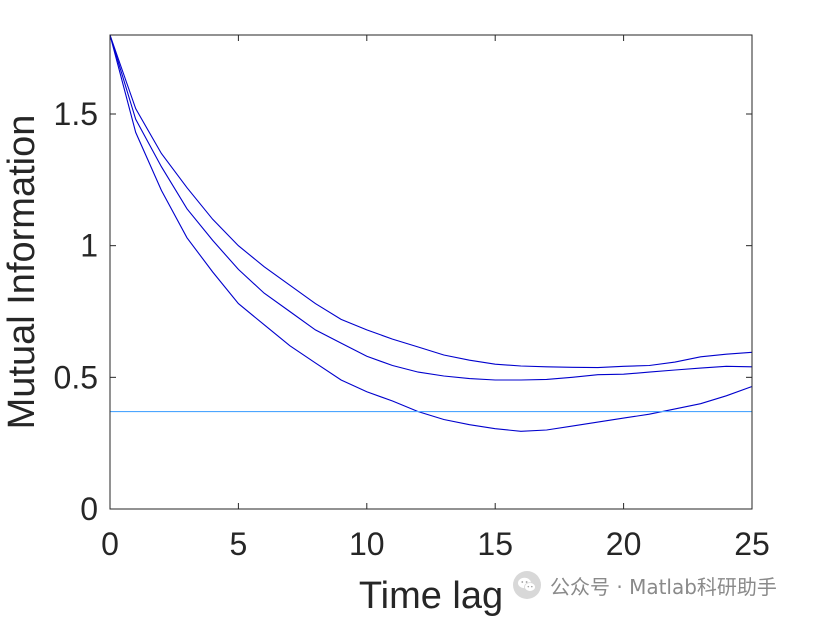 This screenshot has height=618, width=828. Describe the element at coordinates (239, 544) in the screenshot. I see `x-tick-label: 5` at that location.